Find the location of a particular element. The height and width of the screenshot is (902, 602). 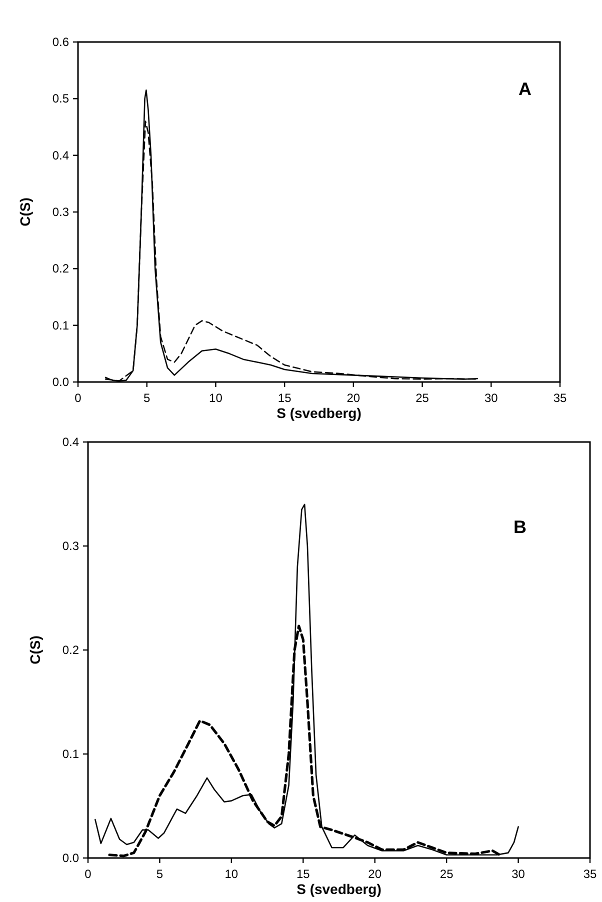

y-tick-label: 0.6 is located at coordinates (61, 42).